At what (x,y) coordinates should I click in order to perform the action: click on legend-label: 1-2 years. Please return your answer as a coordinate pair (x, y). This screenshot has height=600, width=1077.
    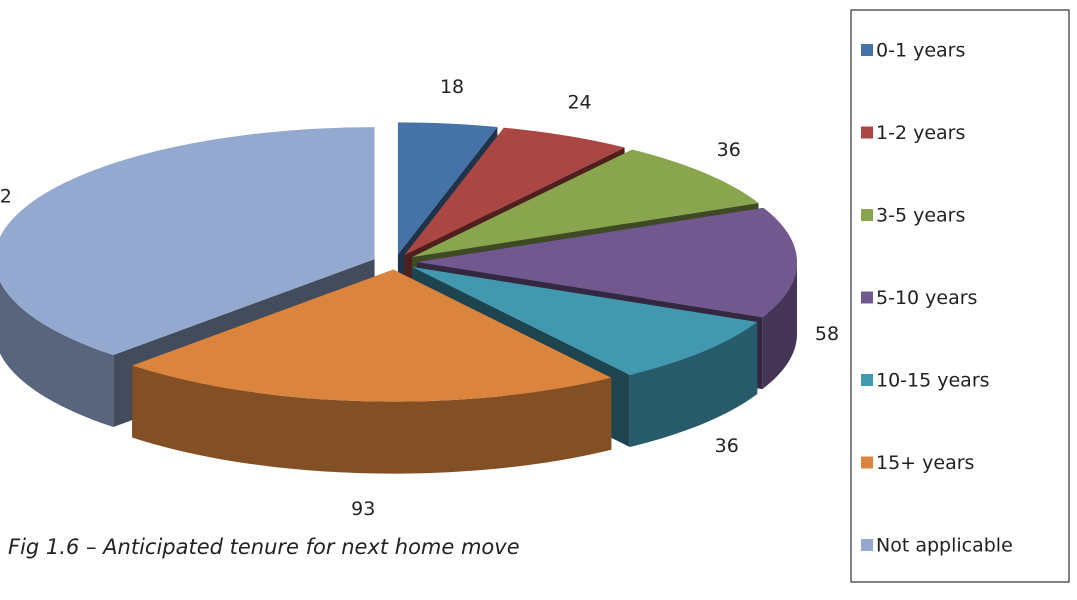
    Looking at the image, I should click on (920, 133).